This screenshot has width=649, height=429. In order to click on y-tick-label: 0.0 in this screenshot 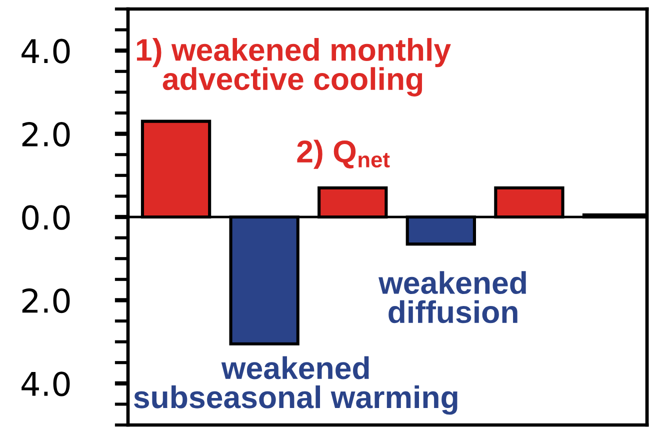, I will do `click(46, 217)`.